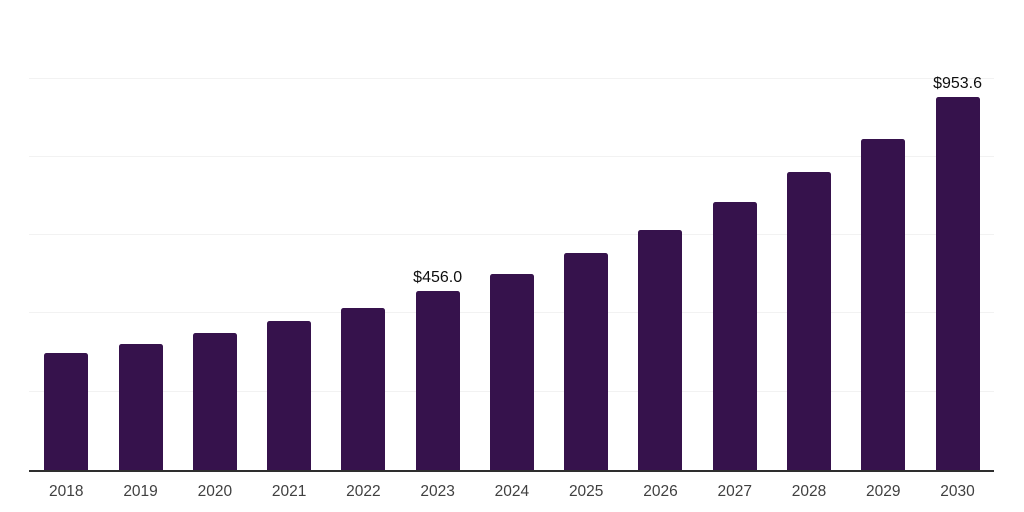 The width and height of the screenshot is (1024, 512). What do you see at coordinates (734, 491) in the screenshot?
I see `x-tick-2027: 2027` at bounding box center [734, 491].